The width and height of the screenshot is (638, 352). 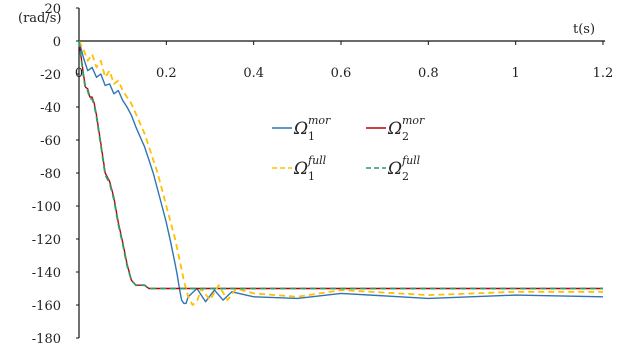 What do you see at coordinates (50, 108) in the screenshot?
I see `y-tick-label: -40` at bounding box center [50, 108].